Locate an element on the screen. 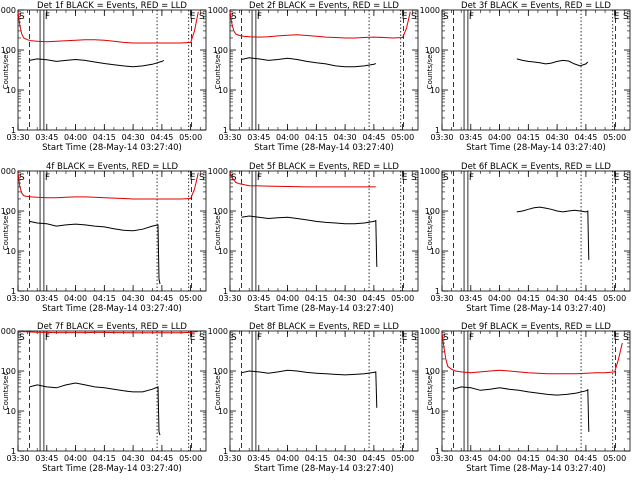 This screenshot has width=640, height=480. panel-title: Det 1f BLACK = Events, RED = LLD is located at coordinates (112, 6).